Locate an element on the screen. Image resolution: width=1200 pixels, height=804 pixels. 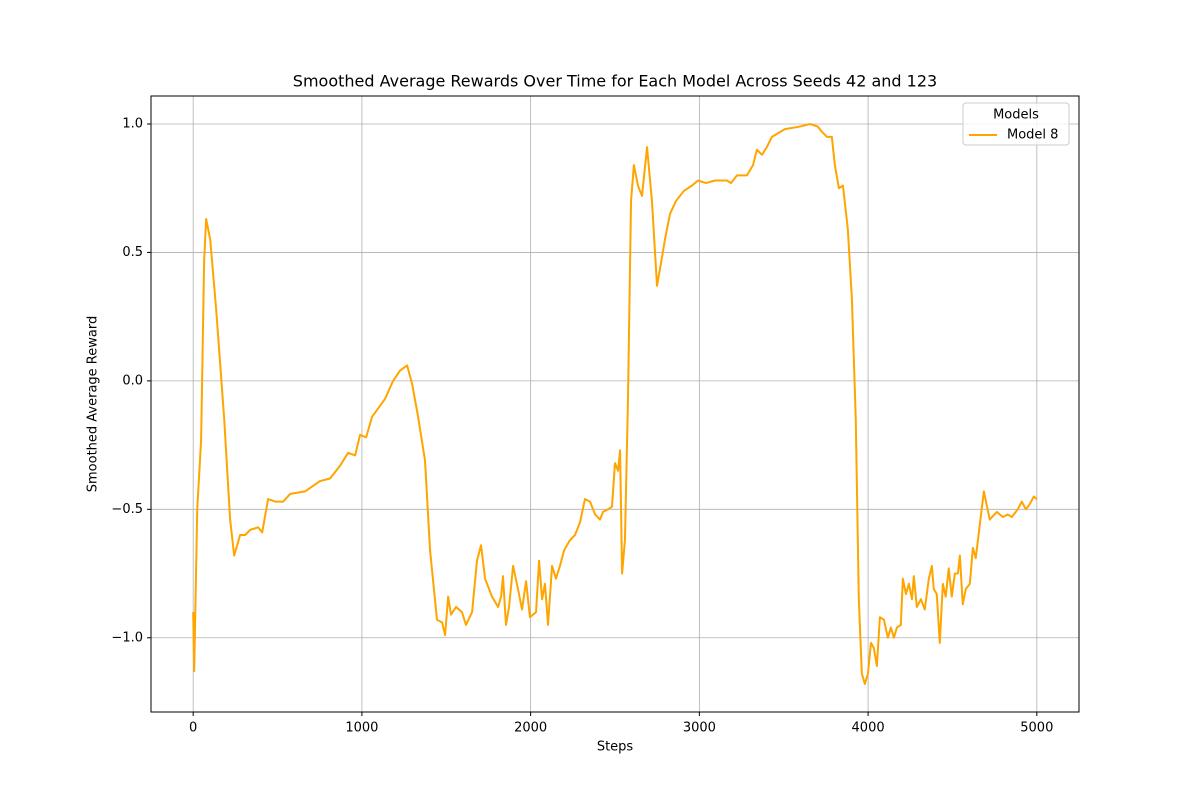
y-axis-label: Smoothed Average Reward is located at coordinates (93, 404).